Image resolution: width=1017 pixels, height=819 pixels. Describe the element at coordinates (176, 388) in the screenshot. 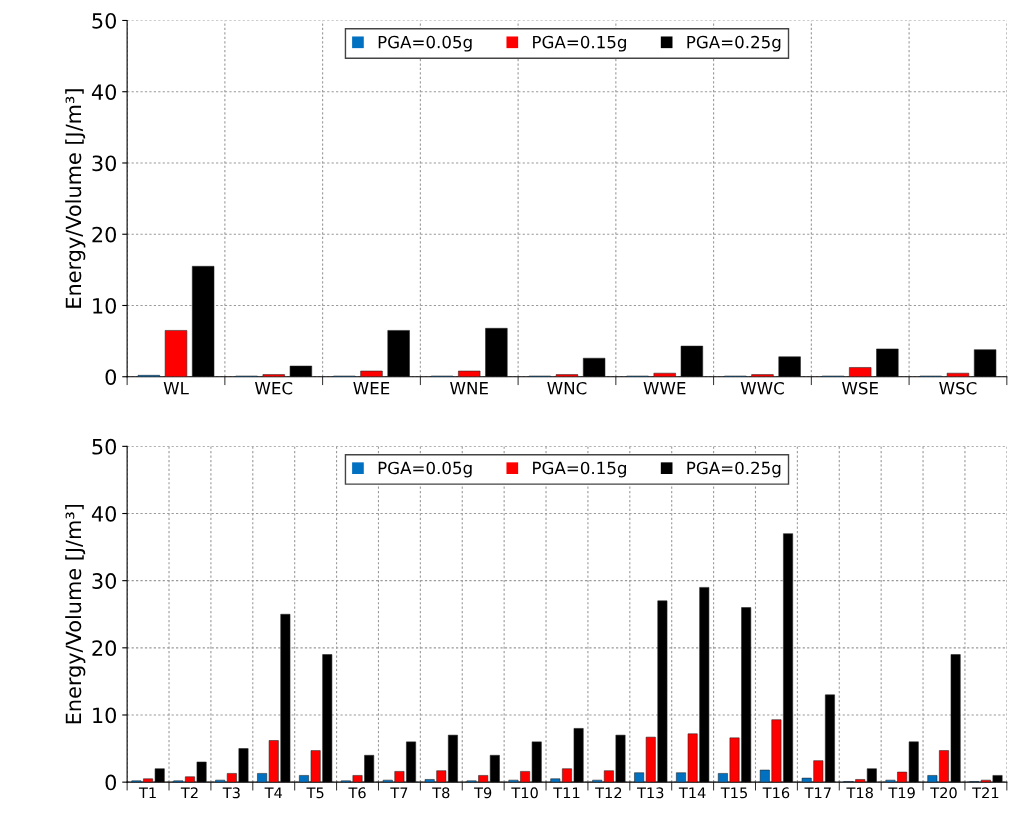

I see `x-tick-label: WL` at that location.